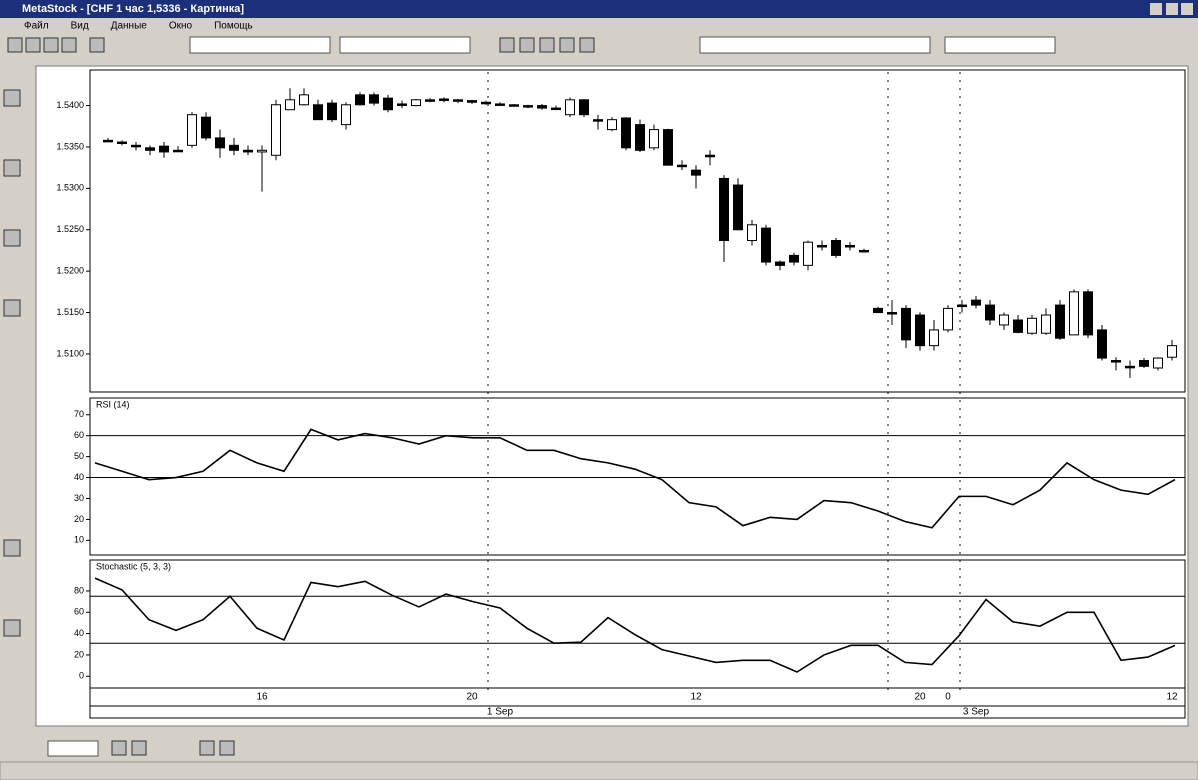 Image resolution: width=1198 pixels, height=780 pixels. What do you see at coordinates (405, 45) in the screenshot?
I see `combo-period` at bounding box center [405, 45].